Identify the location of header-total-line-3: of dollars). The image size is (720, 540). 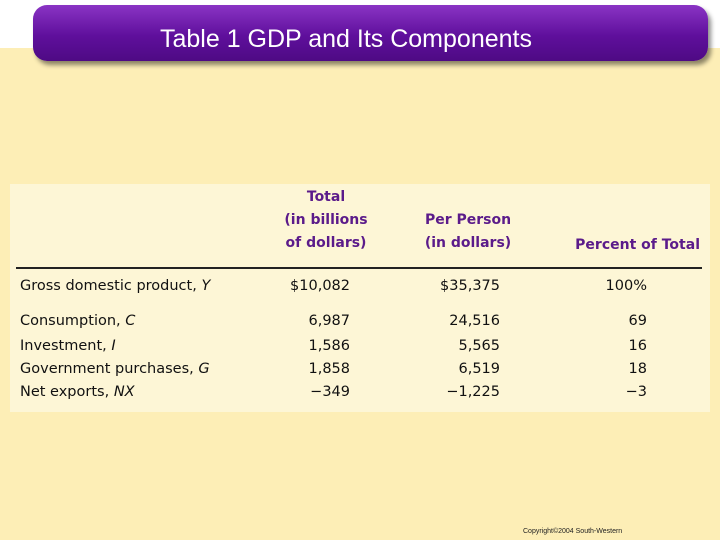
(326, 243).